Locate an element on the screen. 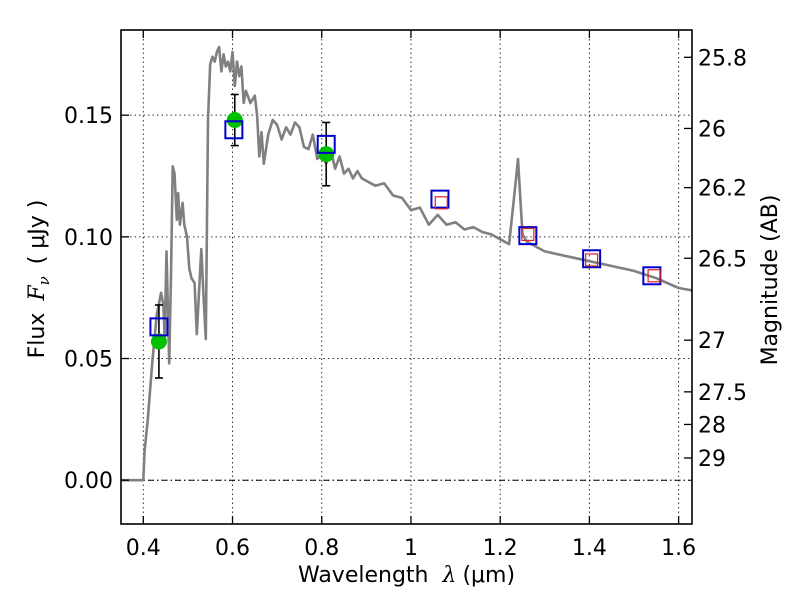 The height and width of the screenshot is (600, 800). photometry-points is located at coordinates (242, 231).